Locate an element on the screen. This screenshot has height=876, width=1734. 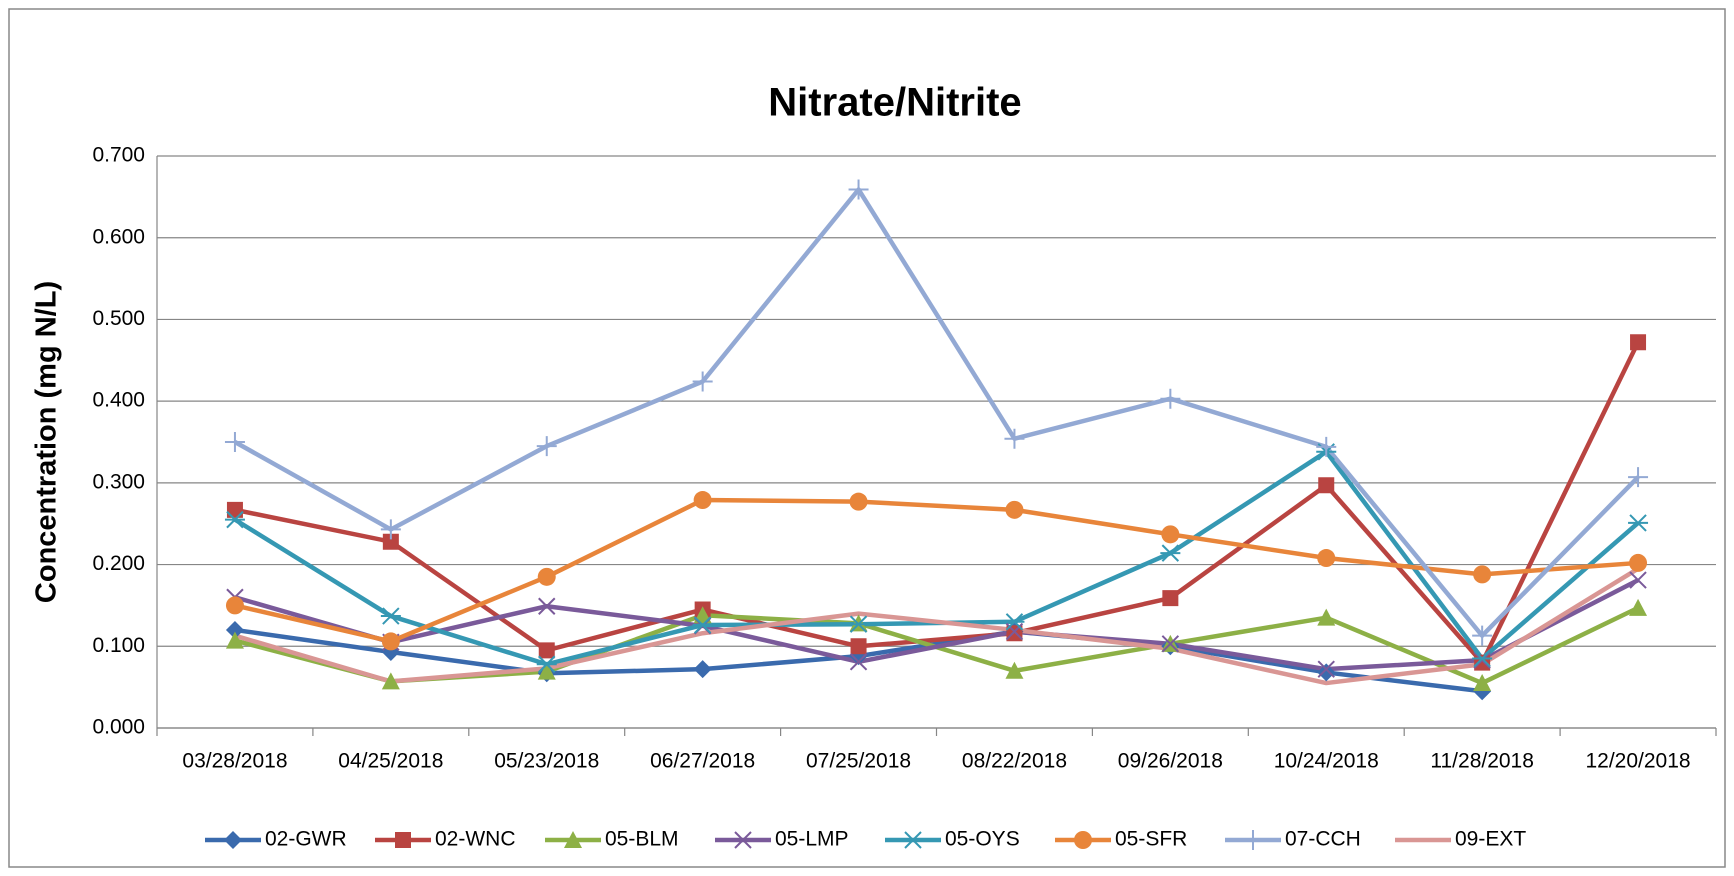
legend-label: 02-WNC is located at coordinates (475, 839).